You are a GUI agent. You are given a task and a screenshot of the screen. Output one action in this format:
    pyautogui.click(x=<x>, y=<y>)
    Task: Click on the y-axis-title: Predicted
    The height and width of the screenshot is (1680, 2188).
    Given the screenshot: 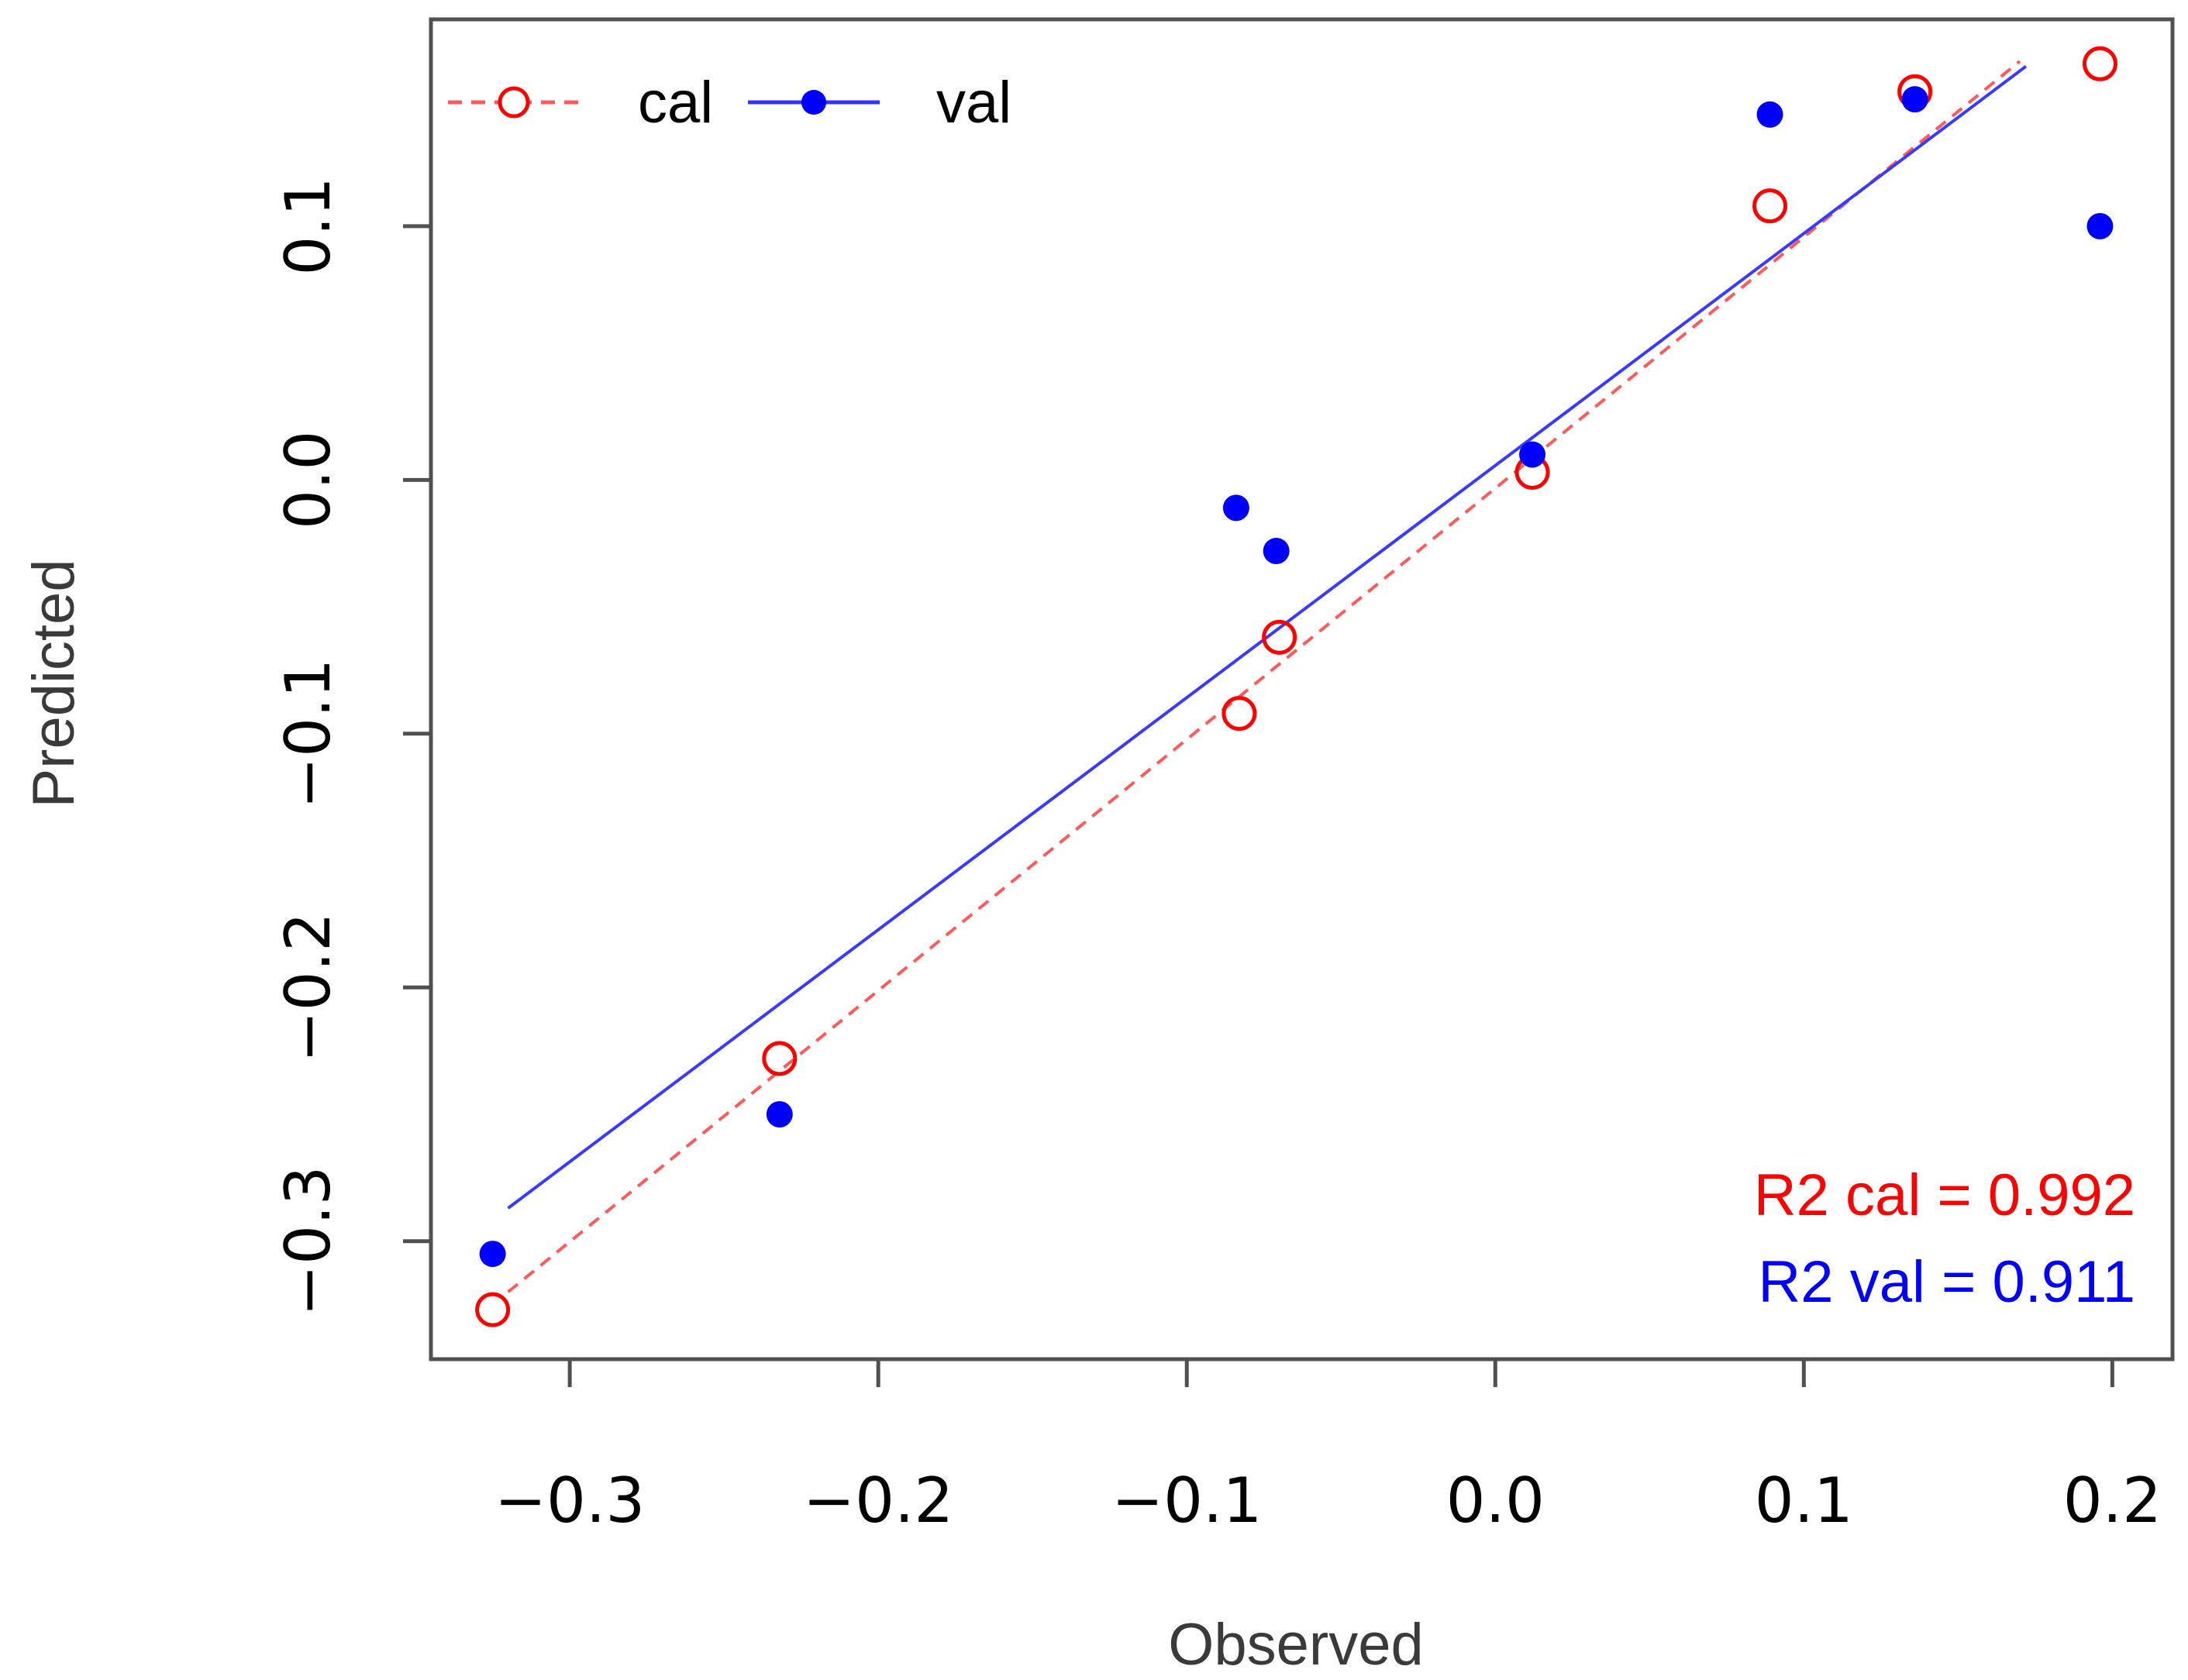 What is the action you would take?
    pyautogui.click(x=54, y=683)
    